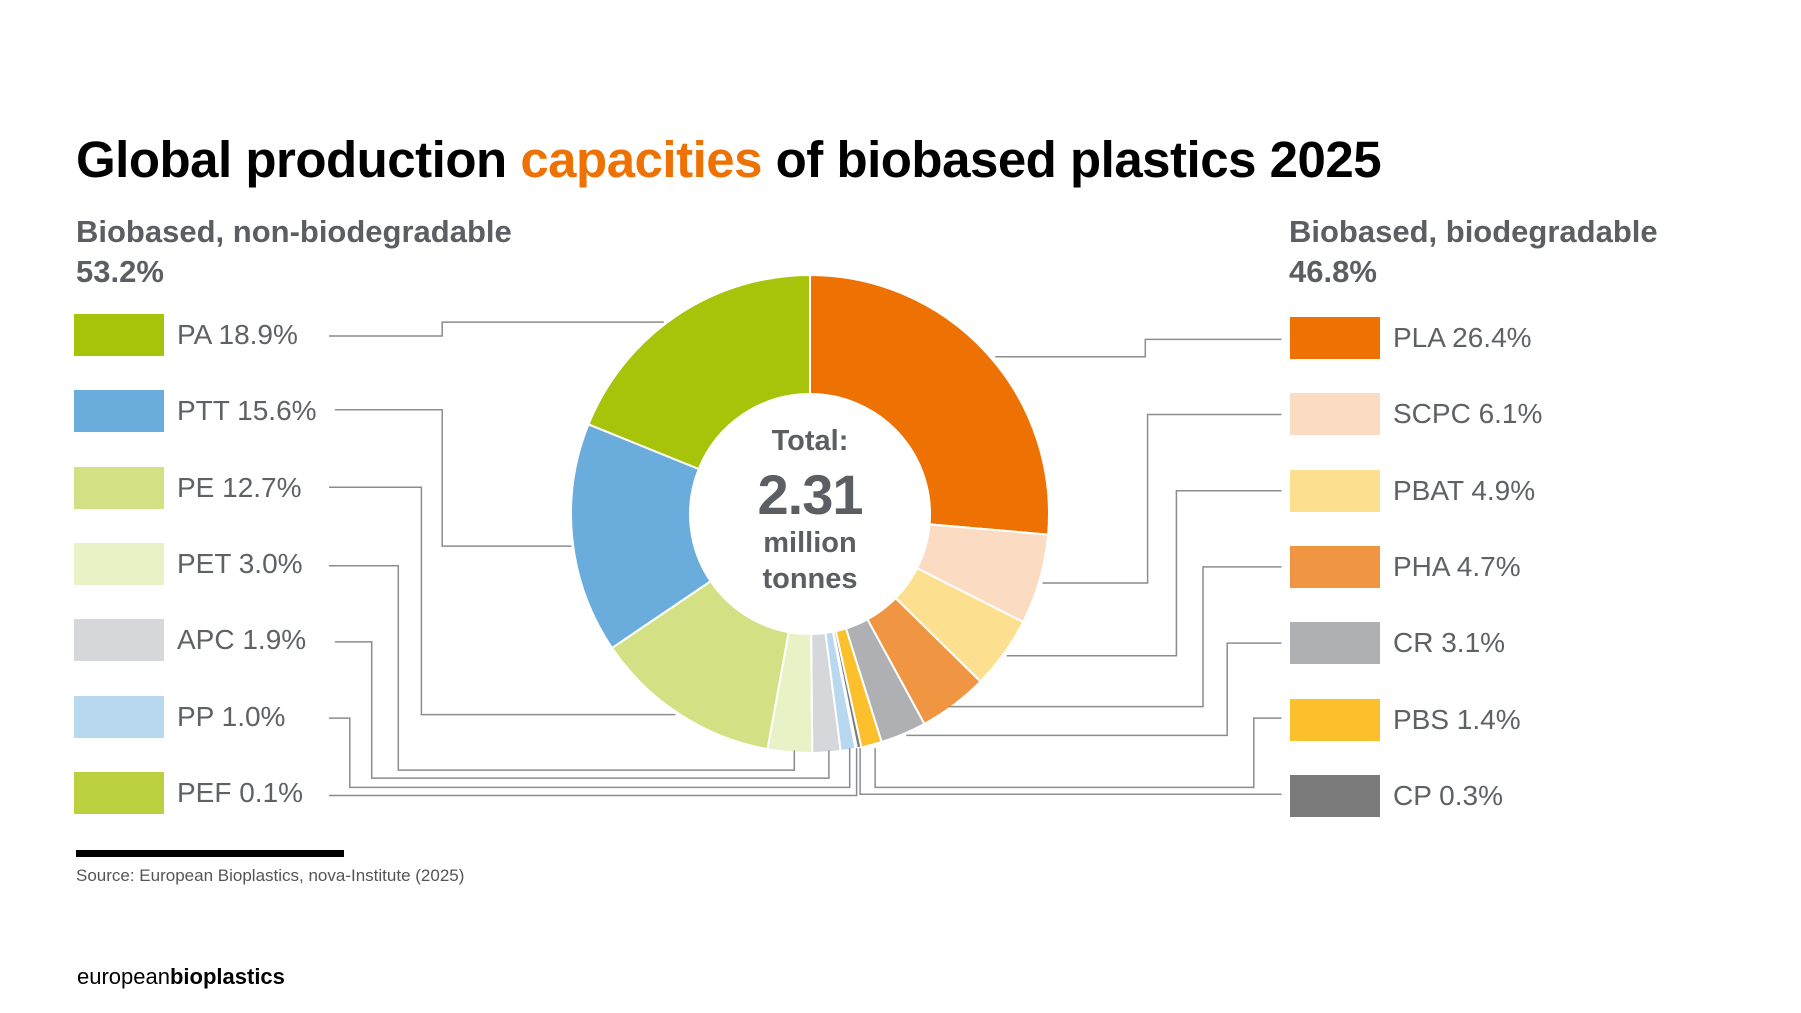 Image resolution: width=1801 pixels, height=1013 pixels. I want to click on legend-item-cp: CP 0.3%, so click(1396, 795).